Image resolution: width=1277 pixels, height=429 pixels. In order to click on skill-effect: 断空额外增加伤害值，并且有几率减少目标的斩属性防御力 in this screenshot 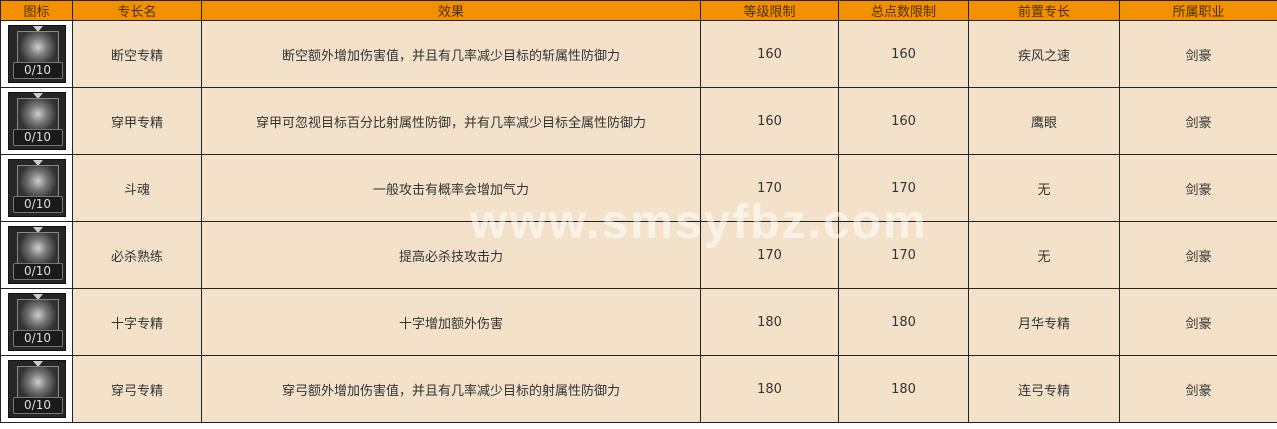, I will do `click(451, 54)`.